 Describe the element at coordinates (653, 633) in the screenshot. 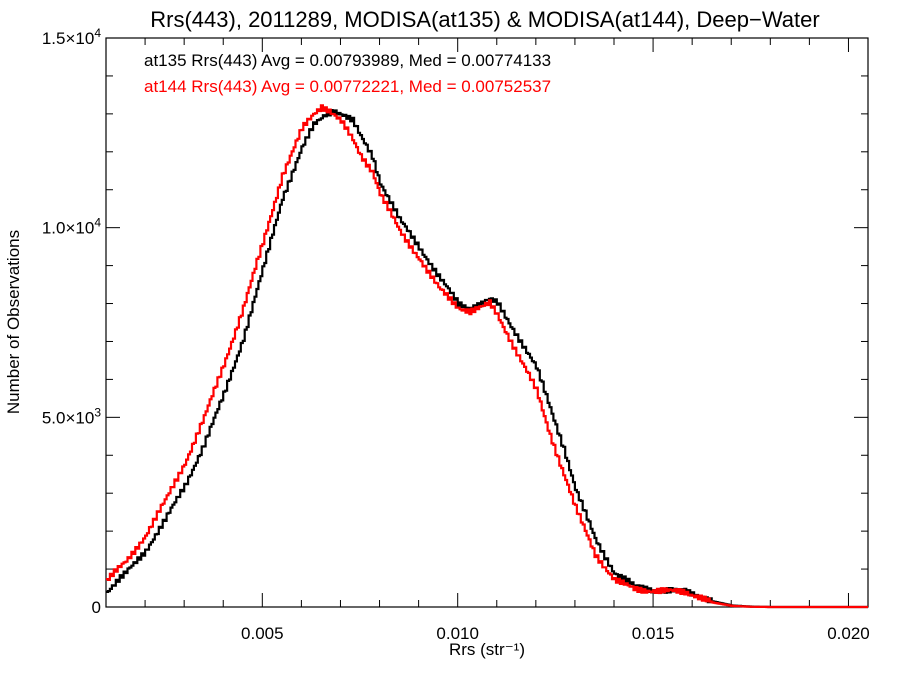

I see `x-tick-label: 0.015` at that location.